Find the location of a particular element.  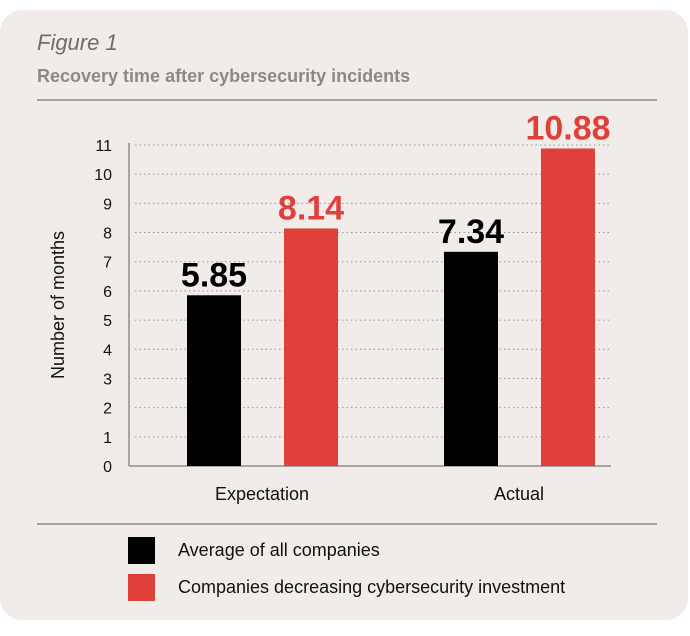

x-tick-label: Expectation is located at coordinates (262, 494).